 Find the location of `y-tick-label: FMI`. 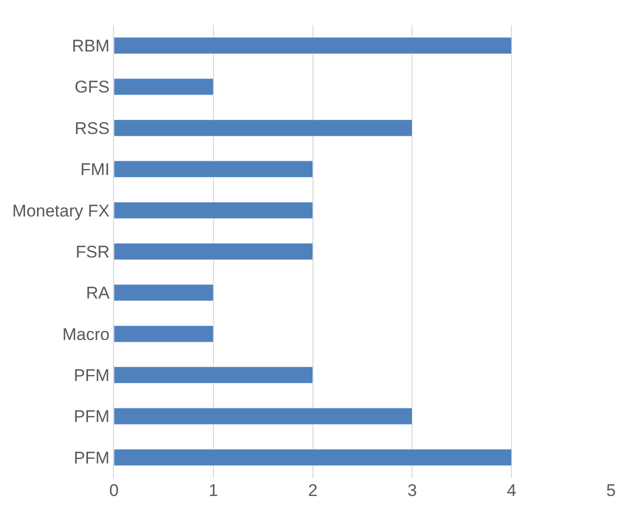

y-tick-label: FMI is located at coordinates (95, 170).